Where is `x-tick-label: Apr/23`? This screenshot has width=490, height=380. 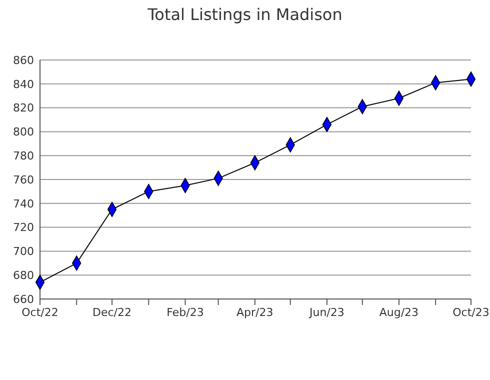 x-tick-label: Apr/23 is located at coordinates (255, 312).